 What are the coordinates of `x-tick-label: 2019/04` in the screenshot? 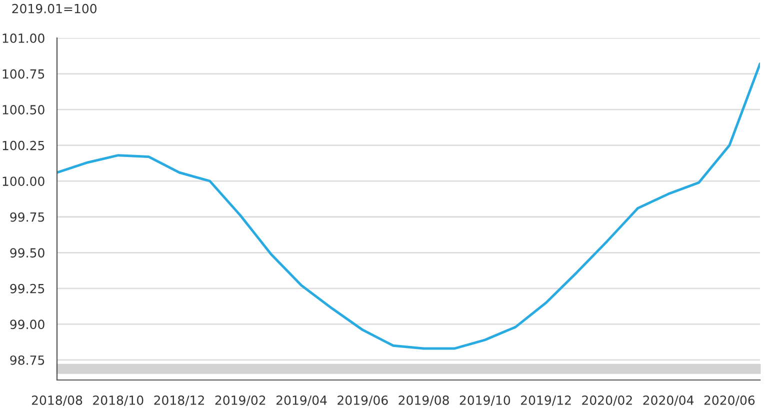 It's located at (301, 401).